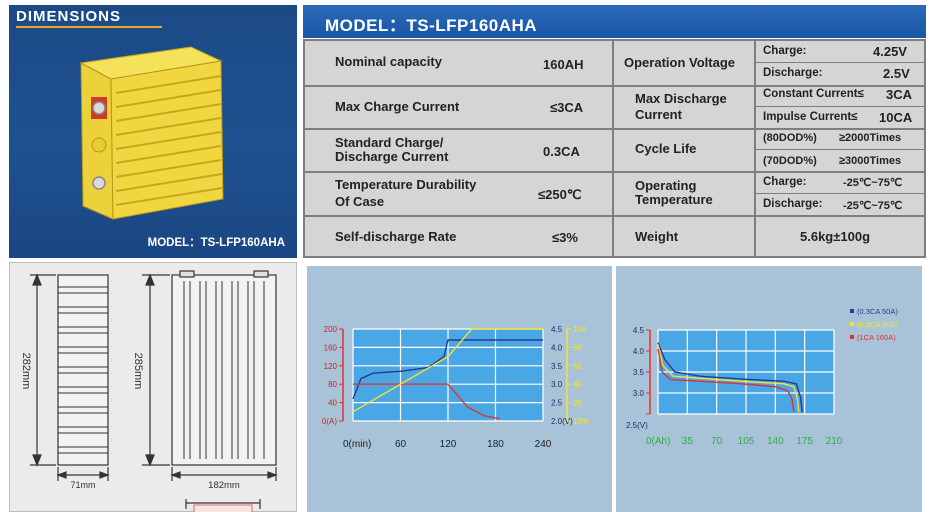 This screenshot has height=512, width=936. I want to click on right-voltage-tick-label: 2.5, so click(557, 403).